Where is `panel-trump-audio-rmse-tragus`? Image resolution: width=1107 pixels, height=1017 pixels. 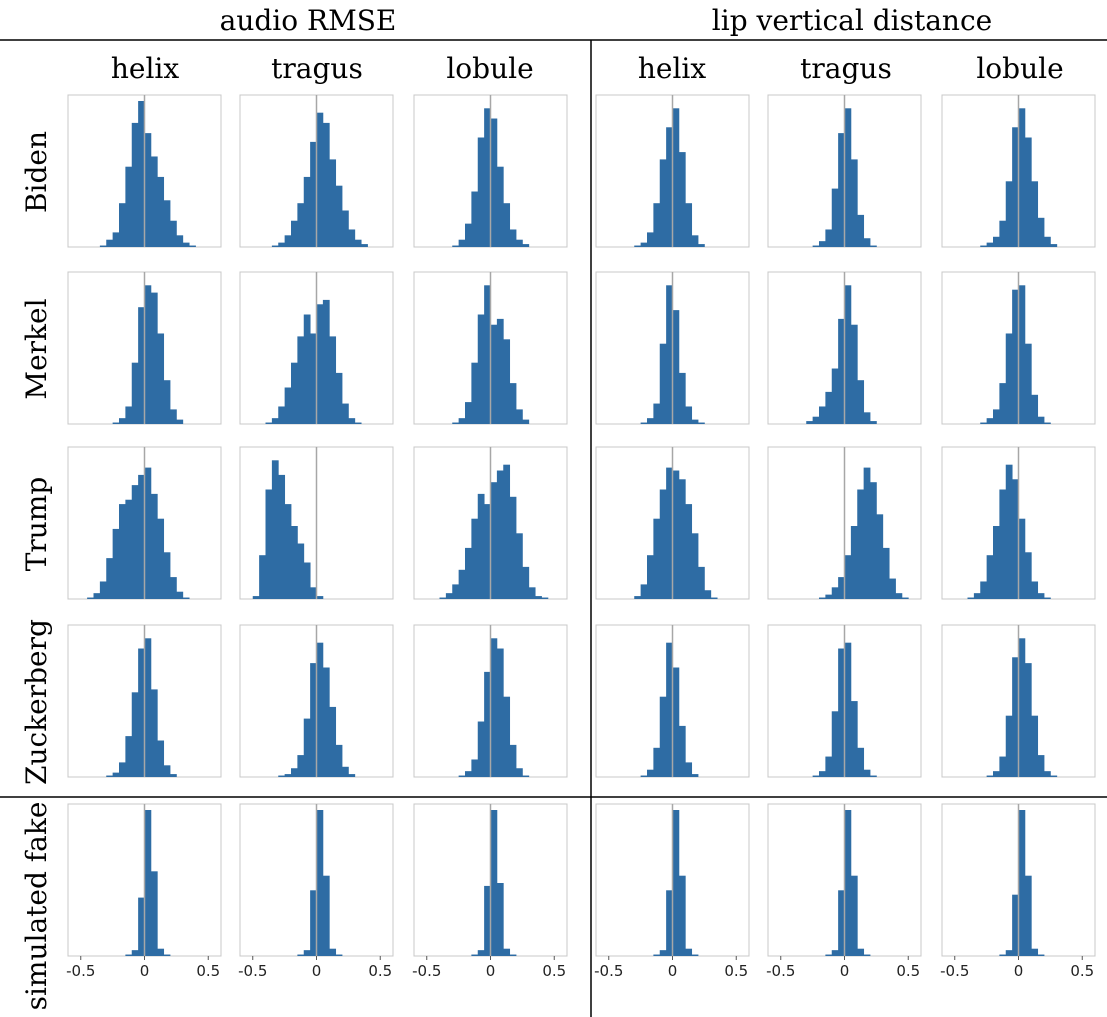 panel-trump-audio-rmse-tragus is located at coordinates (316, 523).